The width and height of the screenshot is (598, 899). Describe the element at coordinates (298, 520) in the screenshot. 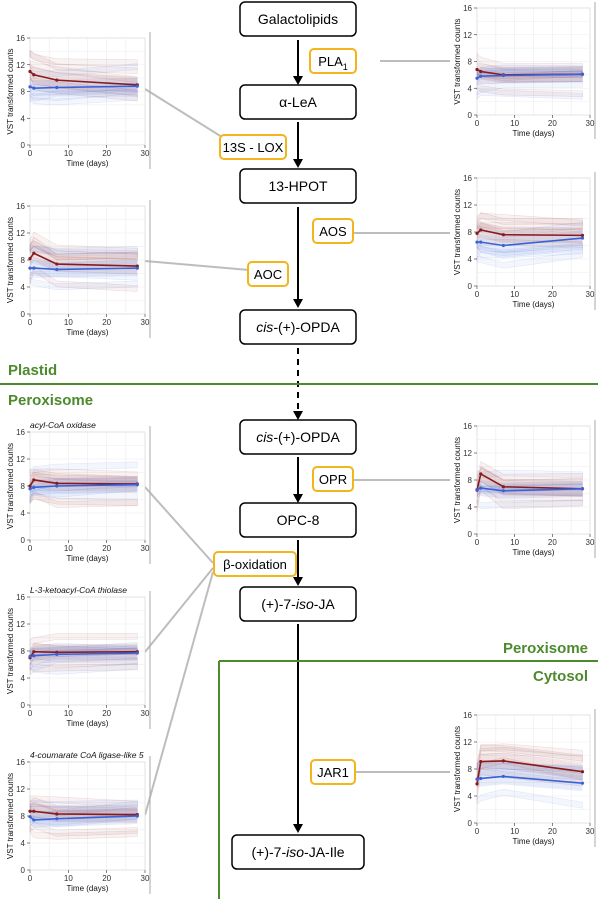

I see `metabolite-label-part: OPC-8` at that location.